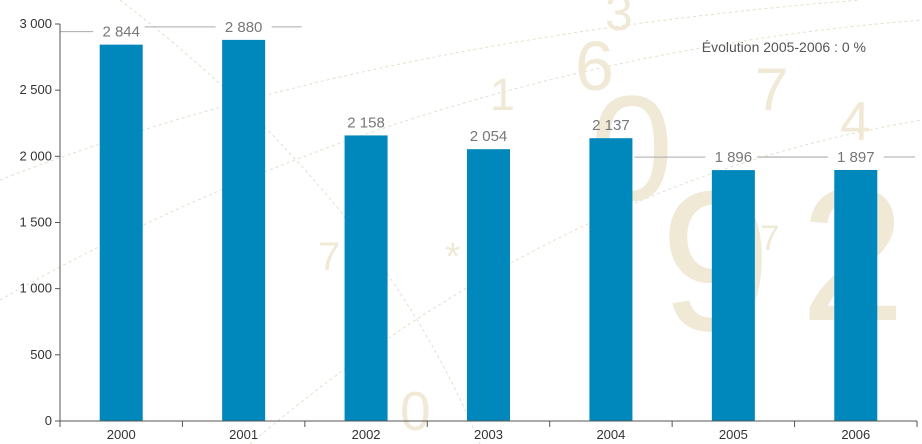 This screenshot has height=444, width=922. What do you see at coordinates (453, 257) in the screenshot?
I see `decorative-digit: *` at bounding box center [453, 257].